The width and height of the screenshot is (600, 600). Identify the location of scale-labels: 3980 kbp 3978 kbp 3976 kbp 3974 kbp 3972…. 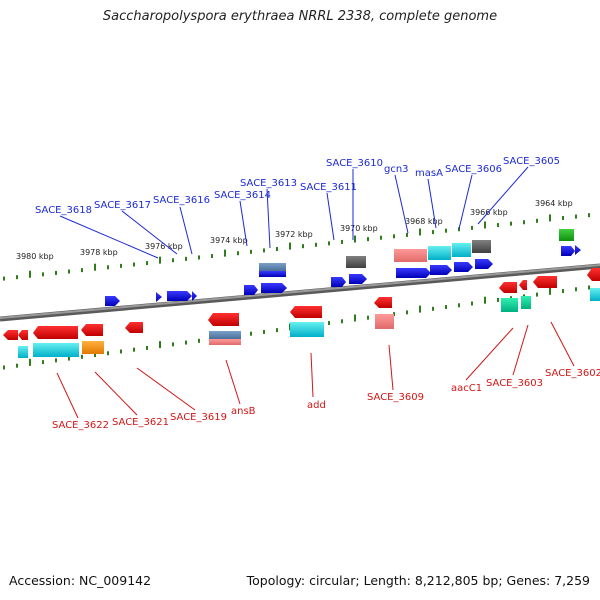
(294, 230).